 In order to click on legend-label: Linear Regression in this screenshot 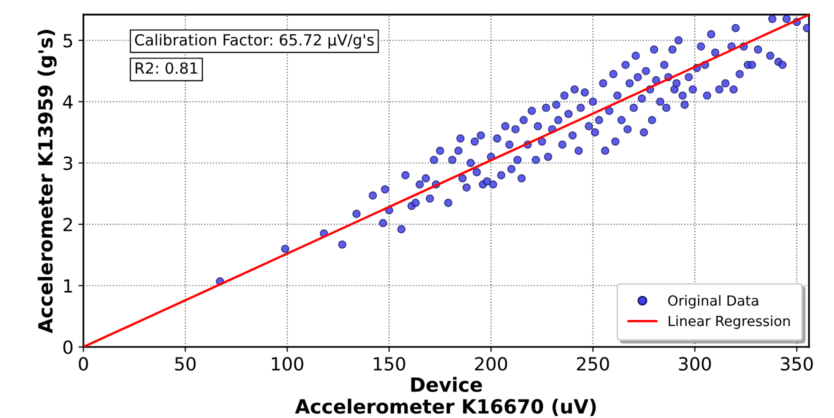, I will do `click(729, 322)`.